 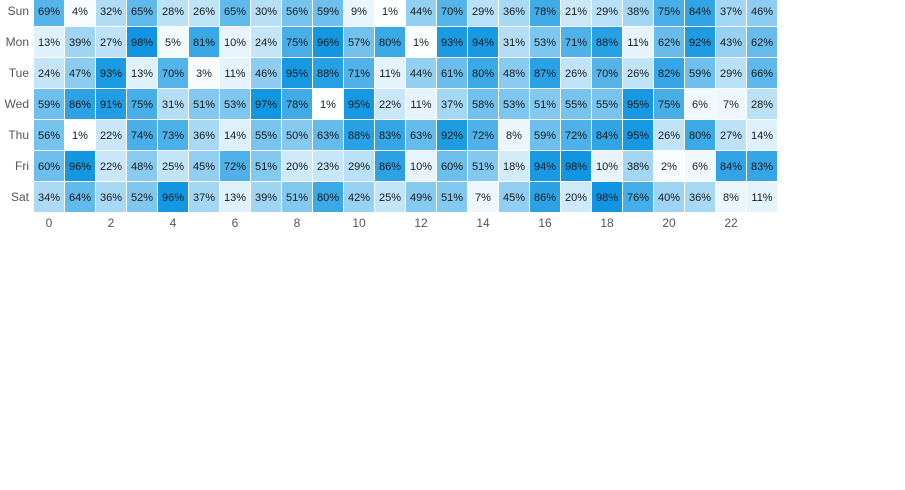 What do you see at coordinates (204, 43) in the screenshot?
I see `cell-value-label: 81%` at bounding box center [204, 43].